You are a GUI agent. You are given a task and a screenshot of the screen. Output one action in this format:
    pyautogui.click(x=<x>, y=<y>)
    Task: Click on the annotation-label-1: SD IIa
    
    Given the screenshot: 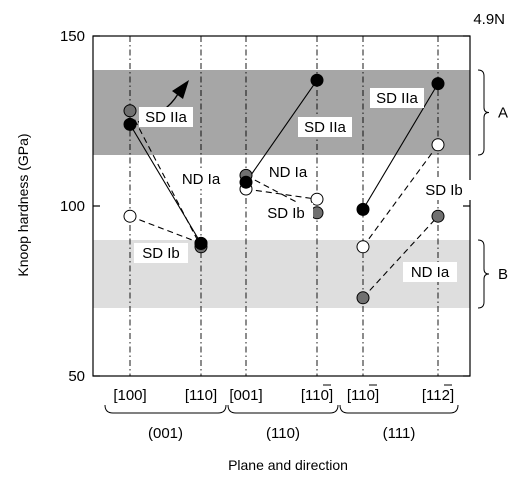 What is the action you would take?
    pyautogui.click(x=325, y=127)
    